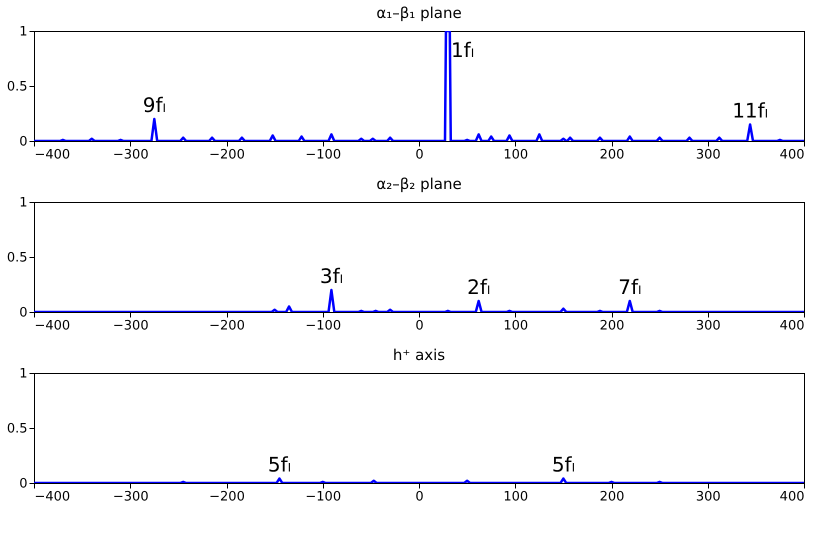 Image resolution: width=832 pixels, height=544 pixels. Describe the element at coordinates (419, 184) in the screenshot. I see `chart-title: α₂–β₂ plane` at that location.